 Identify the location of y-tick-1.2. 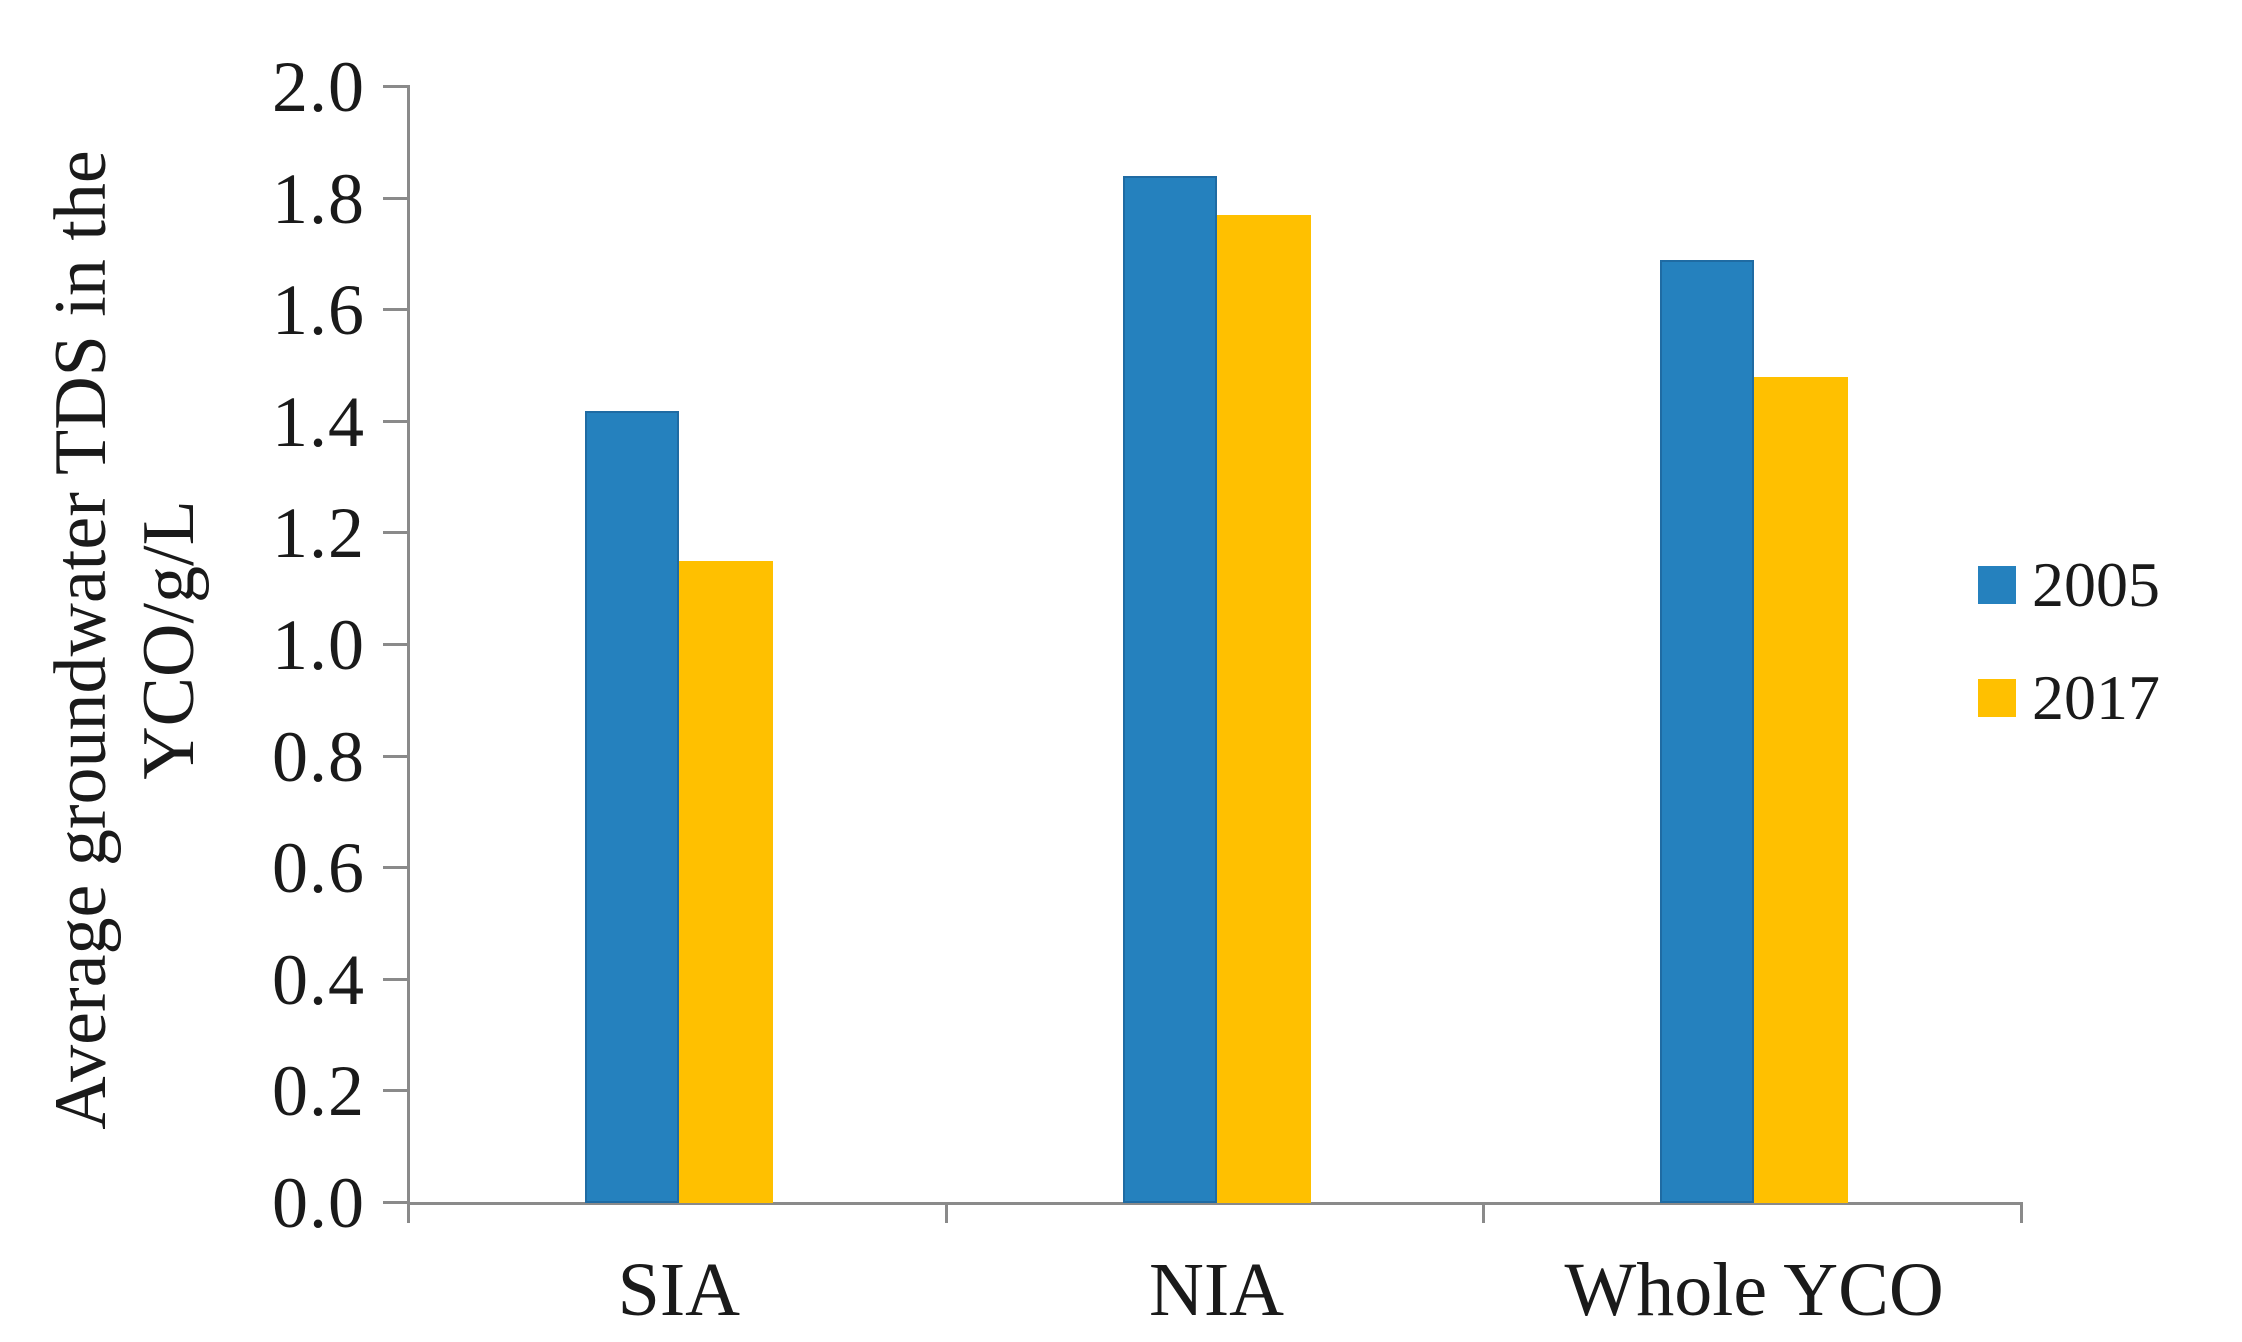
(395, 533).